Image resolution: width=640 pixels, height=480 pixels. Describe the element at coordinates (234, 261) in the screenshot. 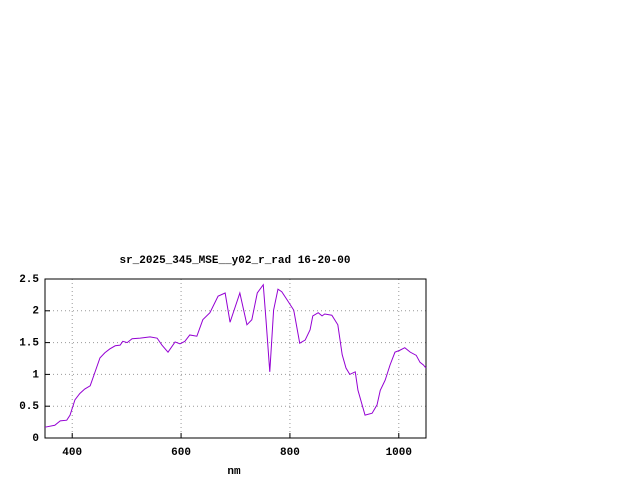

I see `chart-title: sr_2025_345_MSE__y02_r_rad 16-20-00` at that location.